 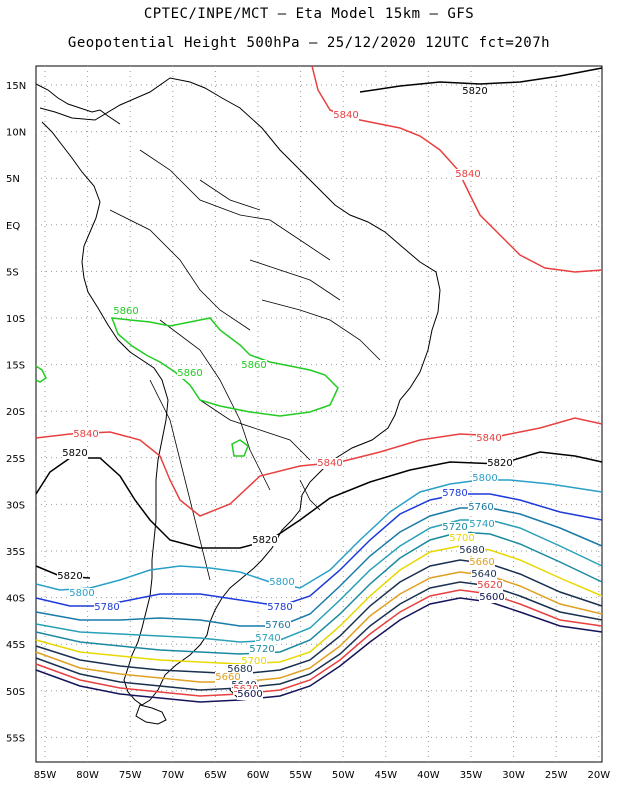 I want to click on lat-tick-label: 5N, so click(x=13, y=179).